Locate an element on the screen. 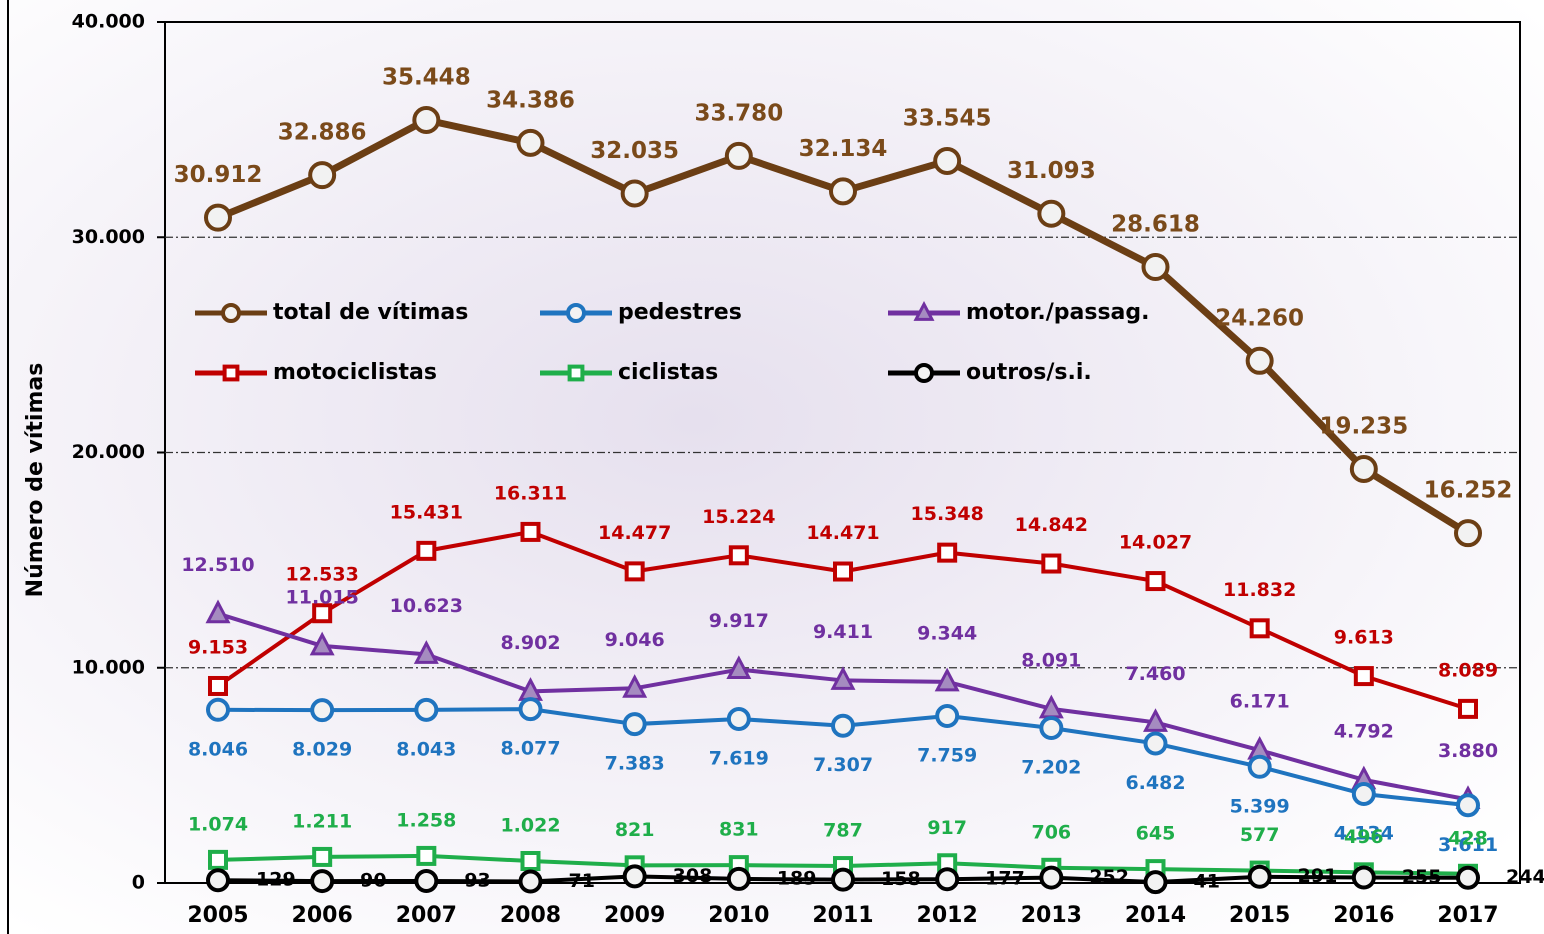  data-label: 291 is located at coordinates (1318, 876).